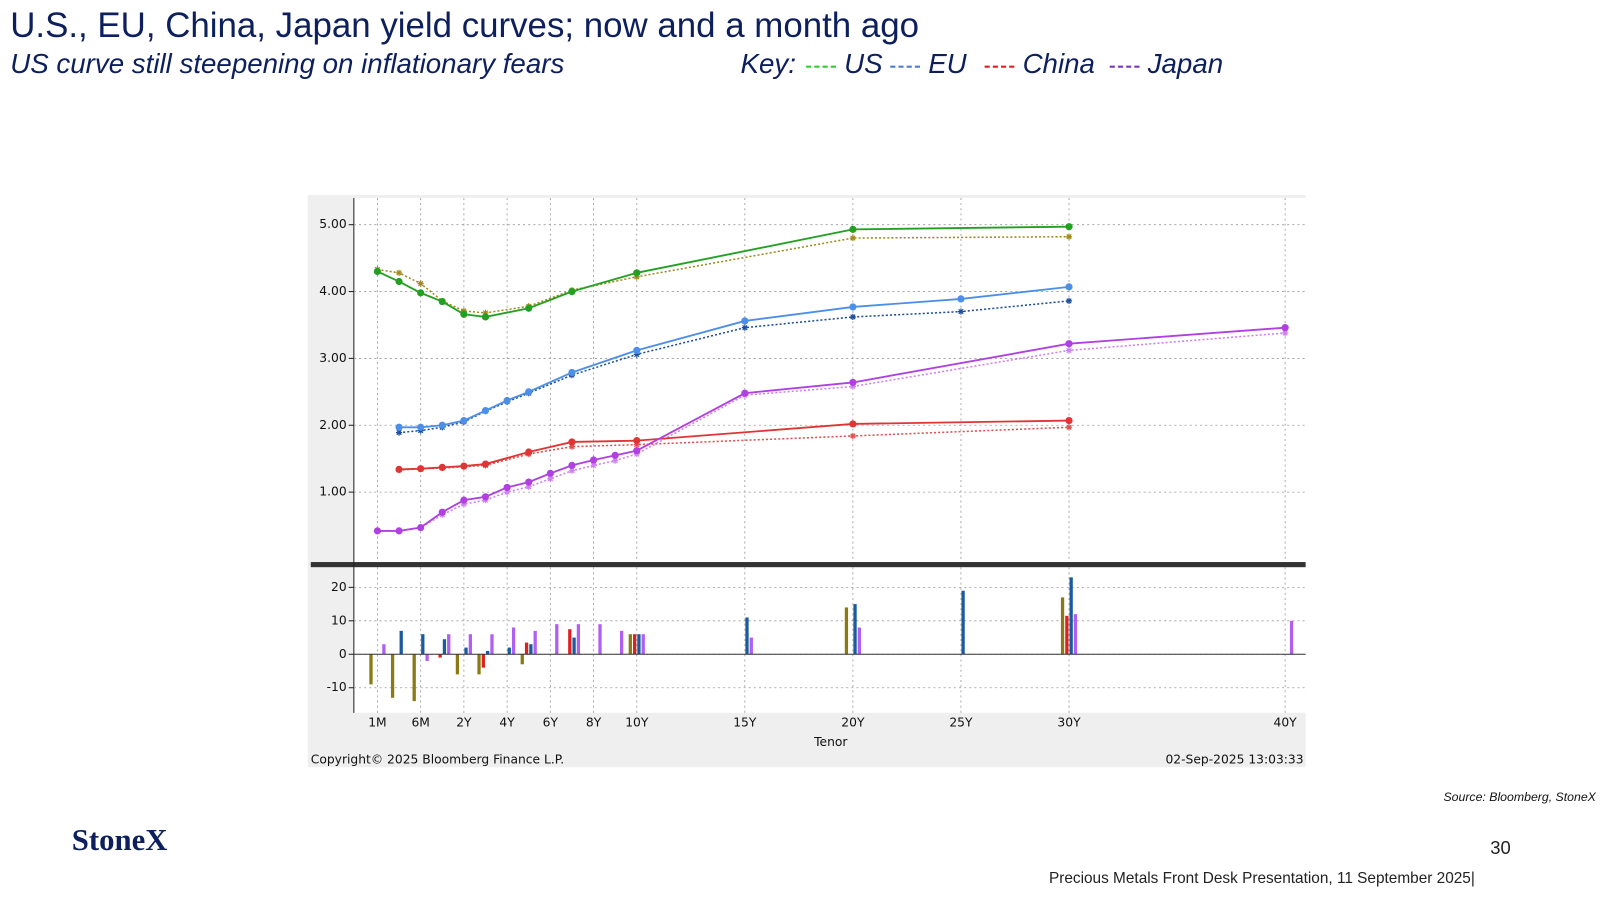  I want to click on x-tick-label: 10Y, so click(637, 723).